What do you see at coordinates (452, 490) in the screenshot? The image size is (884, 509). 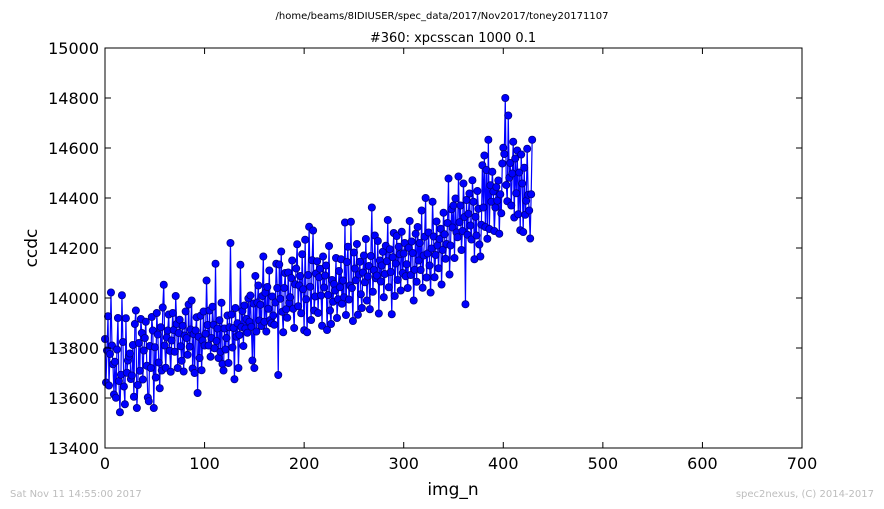 I see `x-axis-label: img_n` at bounding box center [452, 490].